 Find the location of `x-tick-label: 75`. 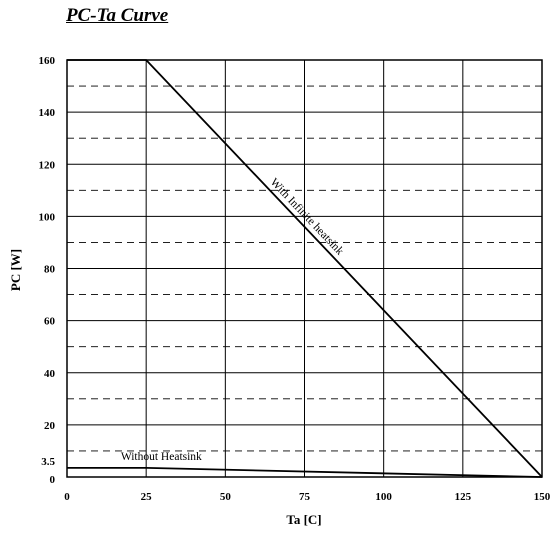

x-tick-label: 75 is located at coordinates (305, 497).